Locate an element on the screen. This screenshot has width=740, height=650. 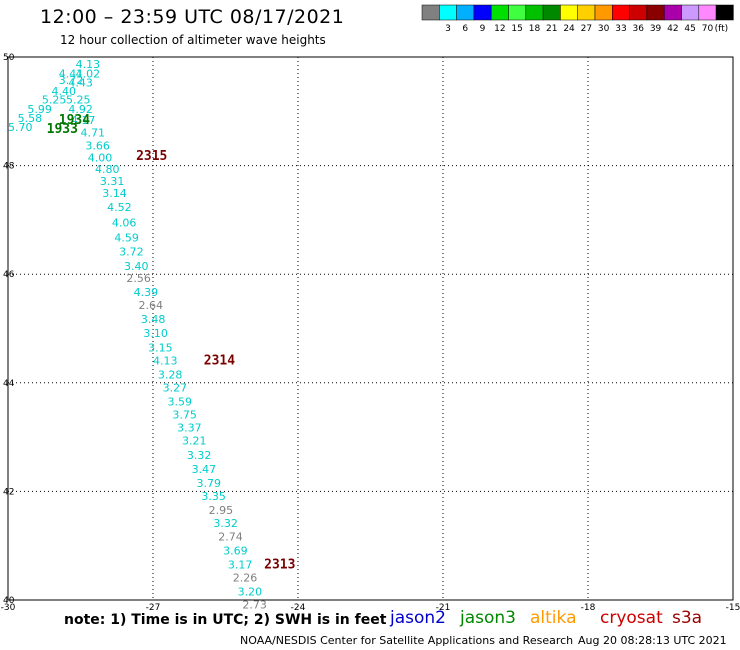
pass-time-label: 2313 is located at coordinates (279, 565).